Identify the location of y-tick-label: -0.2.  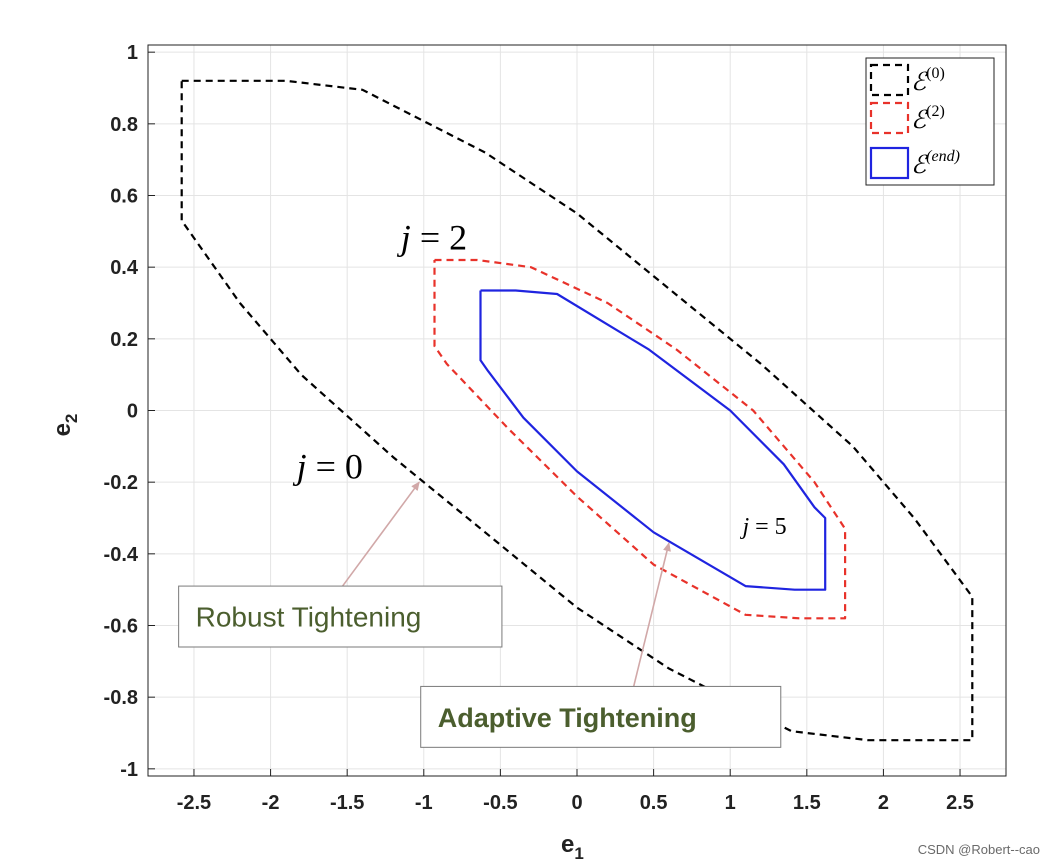
(121, 483).